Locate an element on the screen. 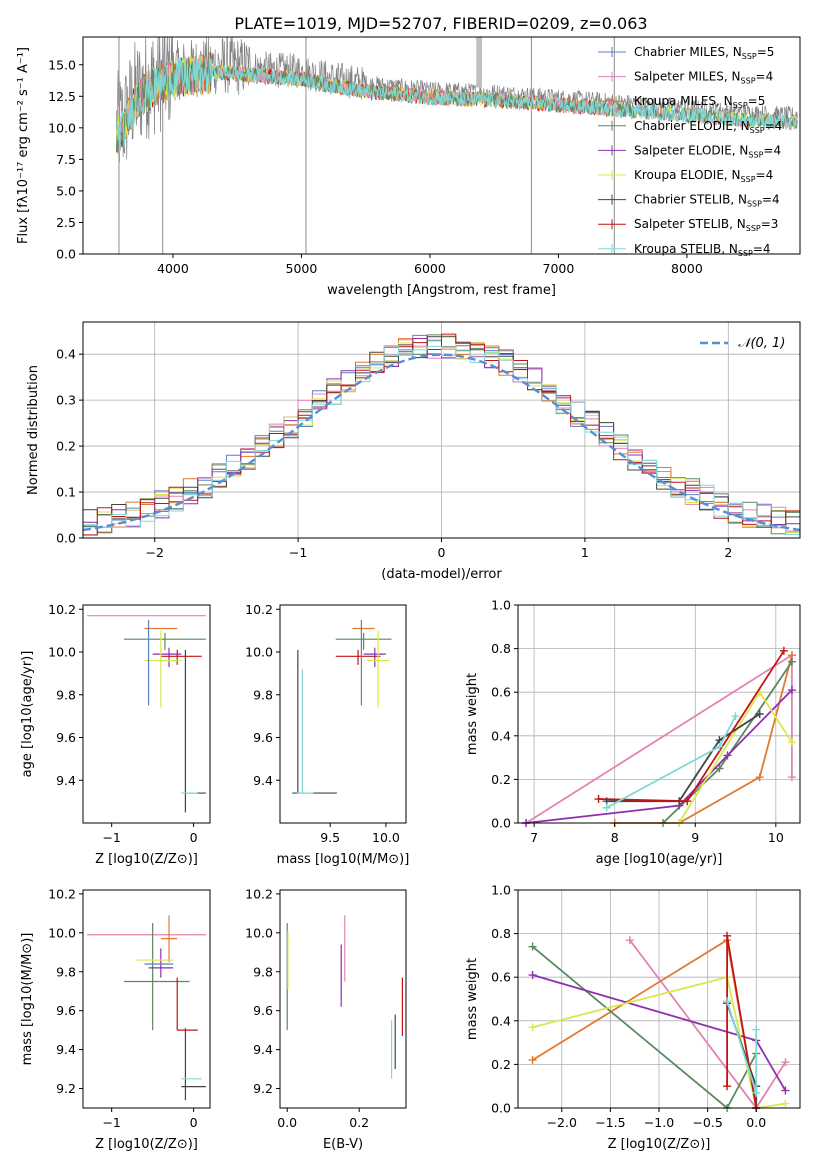 The image size is (819, 1170). x-tick-label: 1 is located at coordinates (585, 552).